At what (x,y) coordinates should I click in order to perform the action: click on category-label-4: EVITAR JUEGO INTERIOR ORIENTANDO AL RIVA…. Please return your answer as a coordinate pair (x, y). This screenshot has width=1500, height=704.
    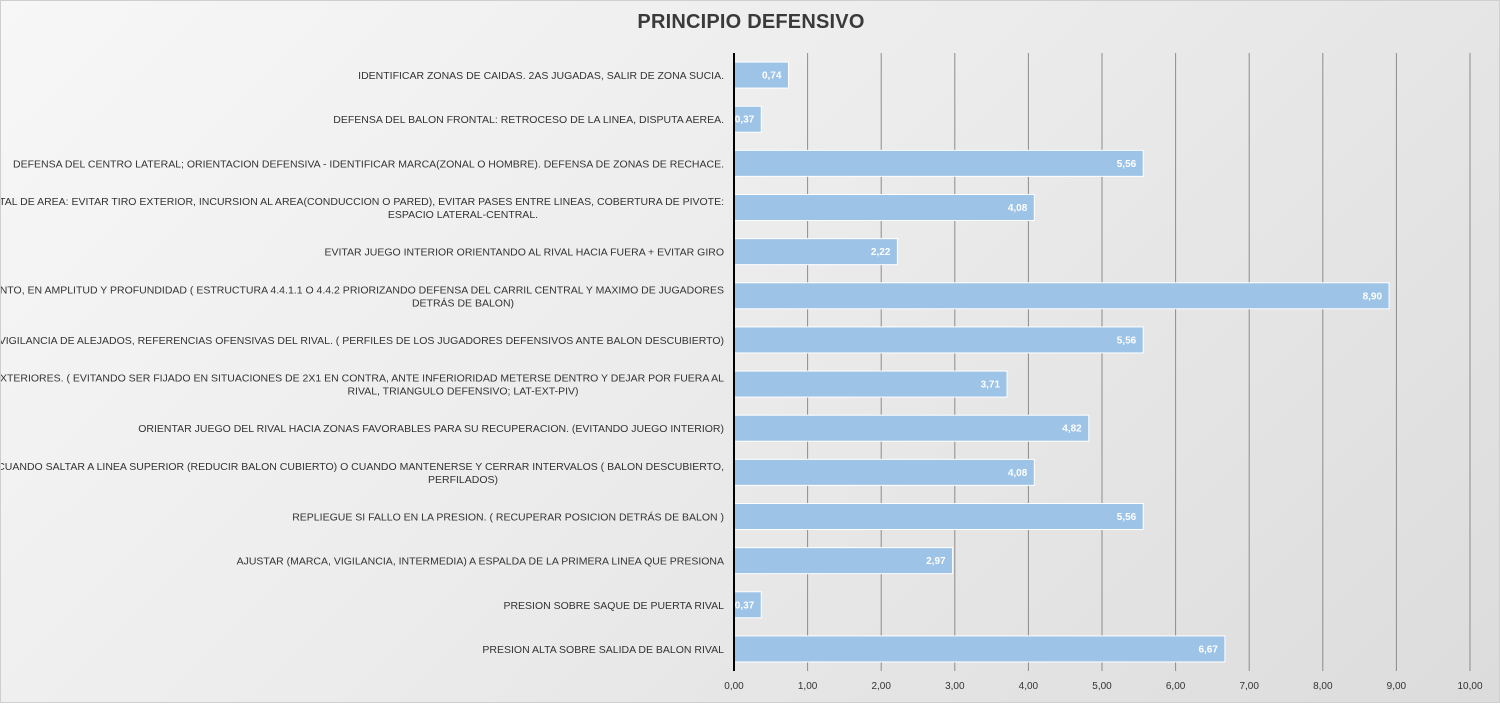
    Looking at the image, I should click on (524, 253).